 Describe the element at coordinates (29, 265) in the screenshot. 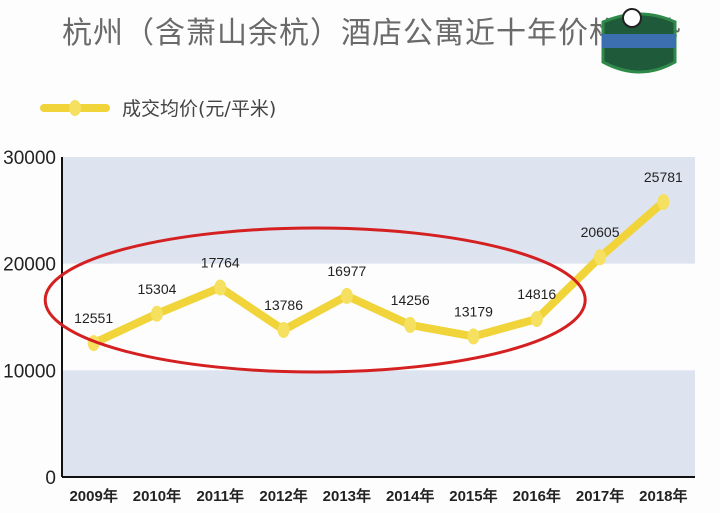

I see `y-tick-label: 20000` at that location.